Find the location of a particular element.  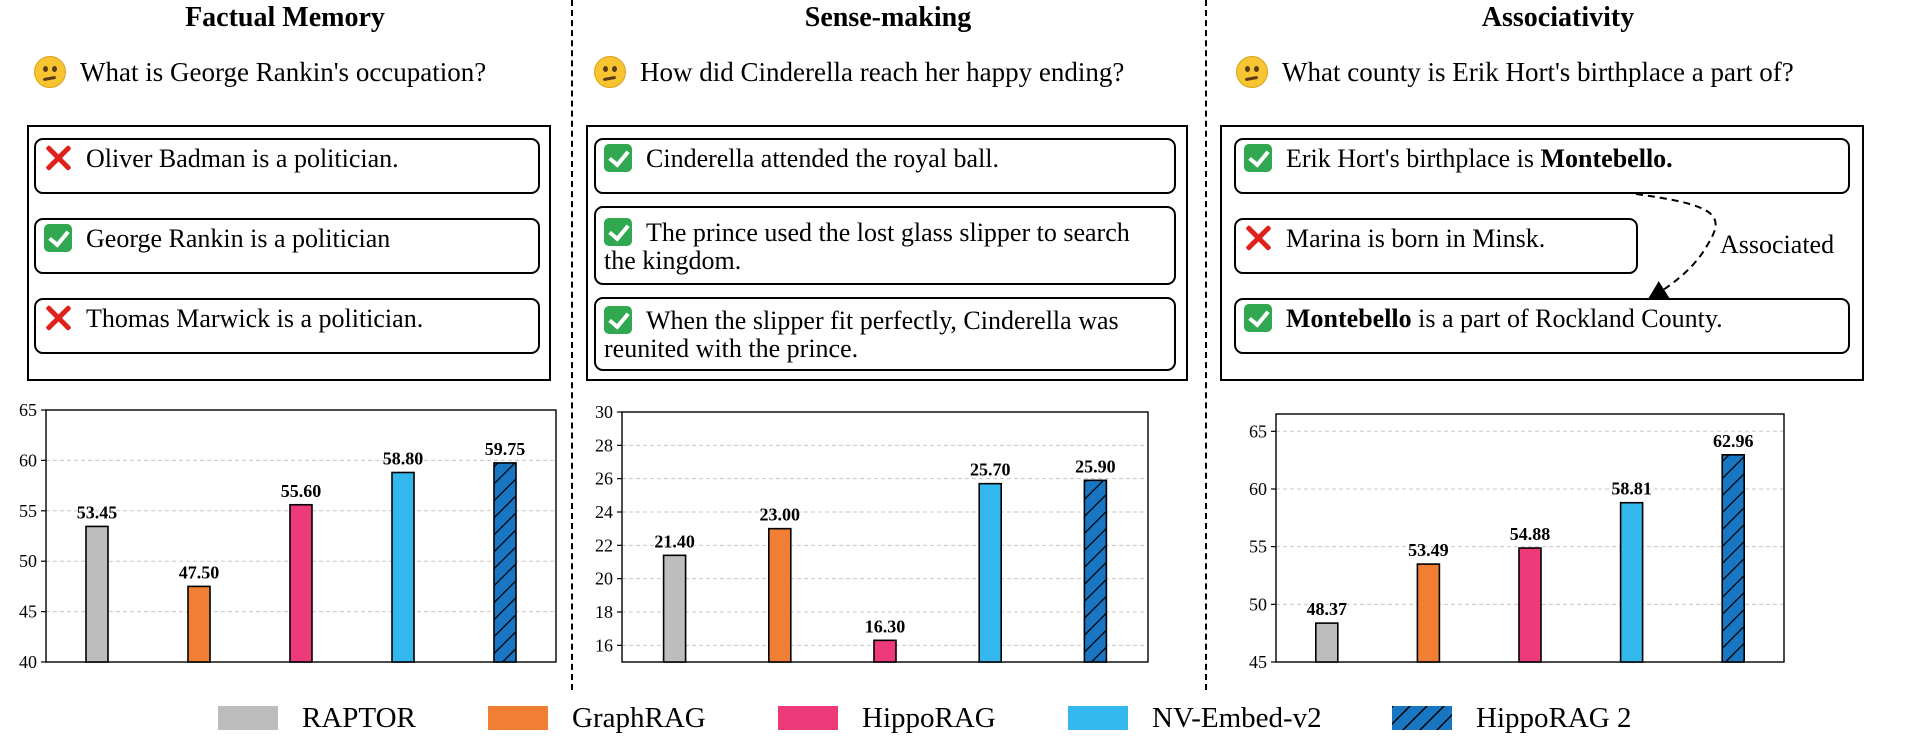

statement-text: Montebello is a part of Rockland County. is located at coordinates (1504, 318).